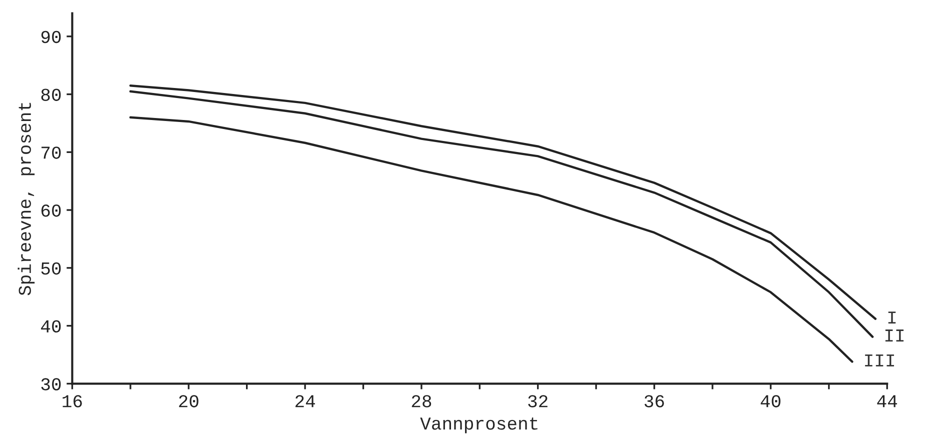 The width and height of the screenshot is (926, 441). Describe the element at coordinates (894, 336) in the screenshot. I see `series-label: II` at that location.